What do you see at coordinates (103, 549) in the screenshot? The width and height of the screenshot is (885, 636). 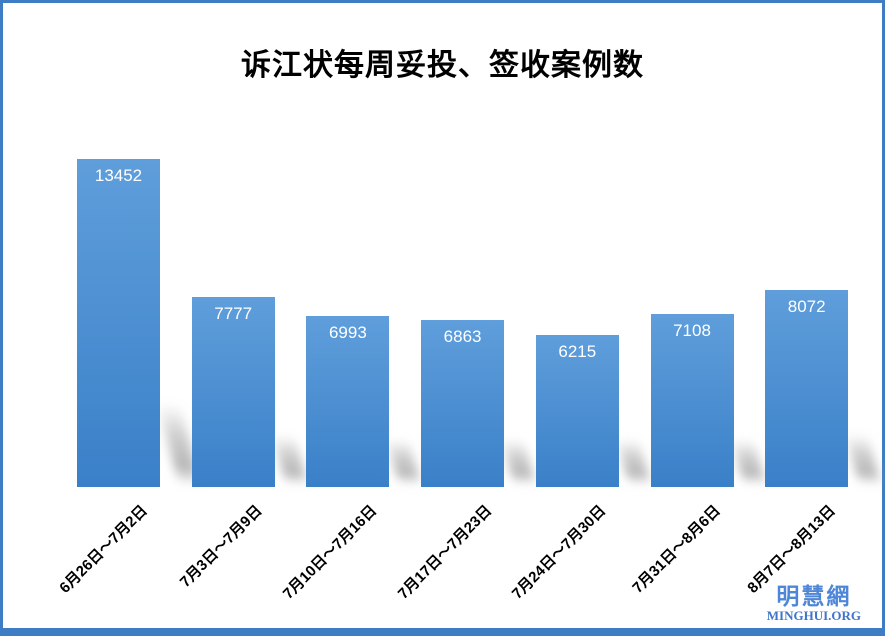 I see `x-tick-label: 6月26日～7月2日` at bounding box center [103, 549].